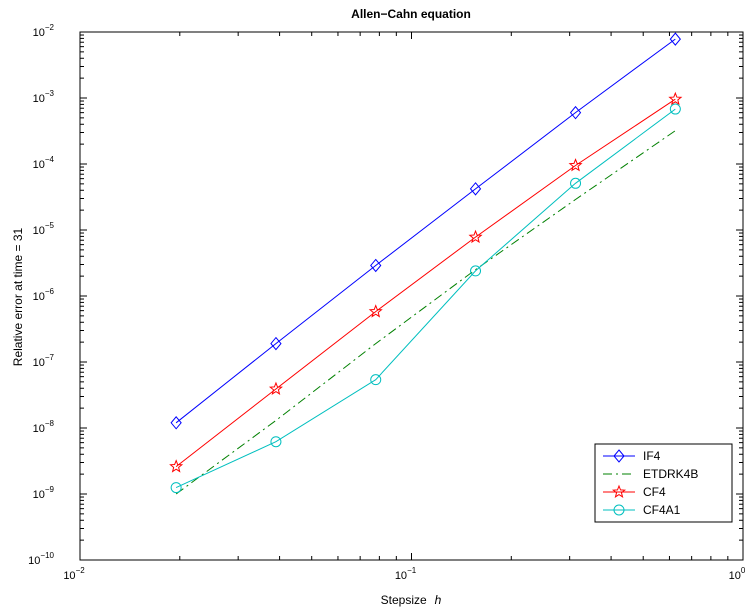  Describe the element at coordinates (44, 31) in the screenshot. I see `y-tick-label: 10⁻²` at that location.